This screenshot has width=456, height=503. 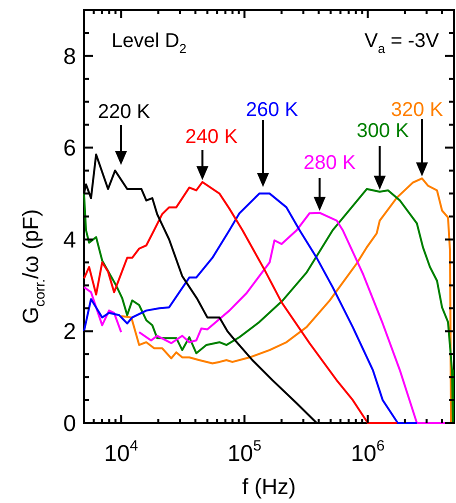 What do you see at coordinates (211, 137) in the screenshot?
I see `annotation: 240 K` at bounding box center [211, 137].